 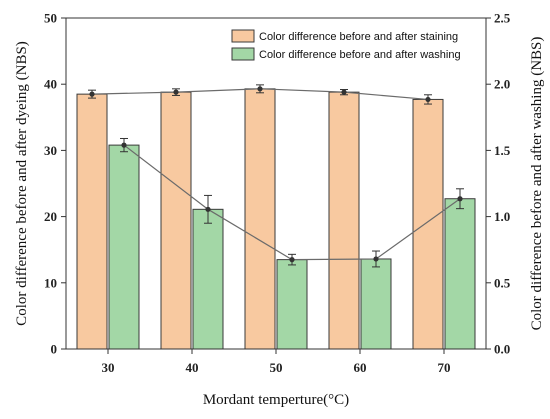 What do you see at coordinates (502, 216) in the screenshot?
I see `y-right-tick-label-1.0: 1.0` at bounding box center [502, 216].